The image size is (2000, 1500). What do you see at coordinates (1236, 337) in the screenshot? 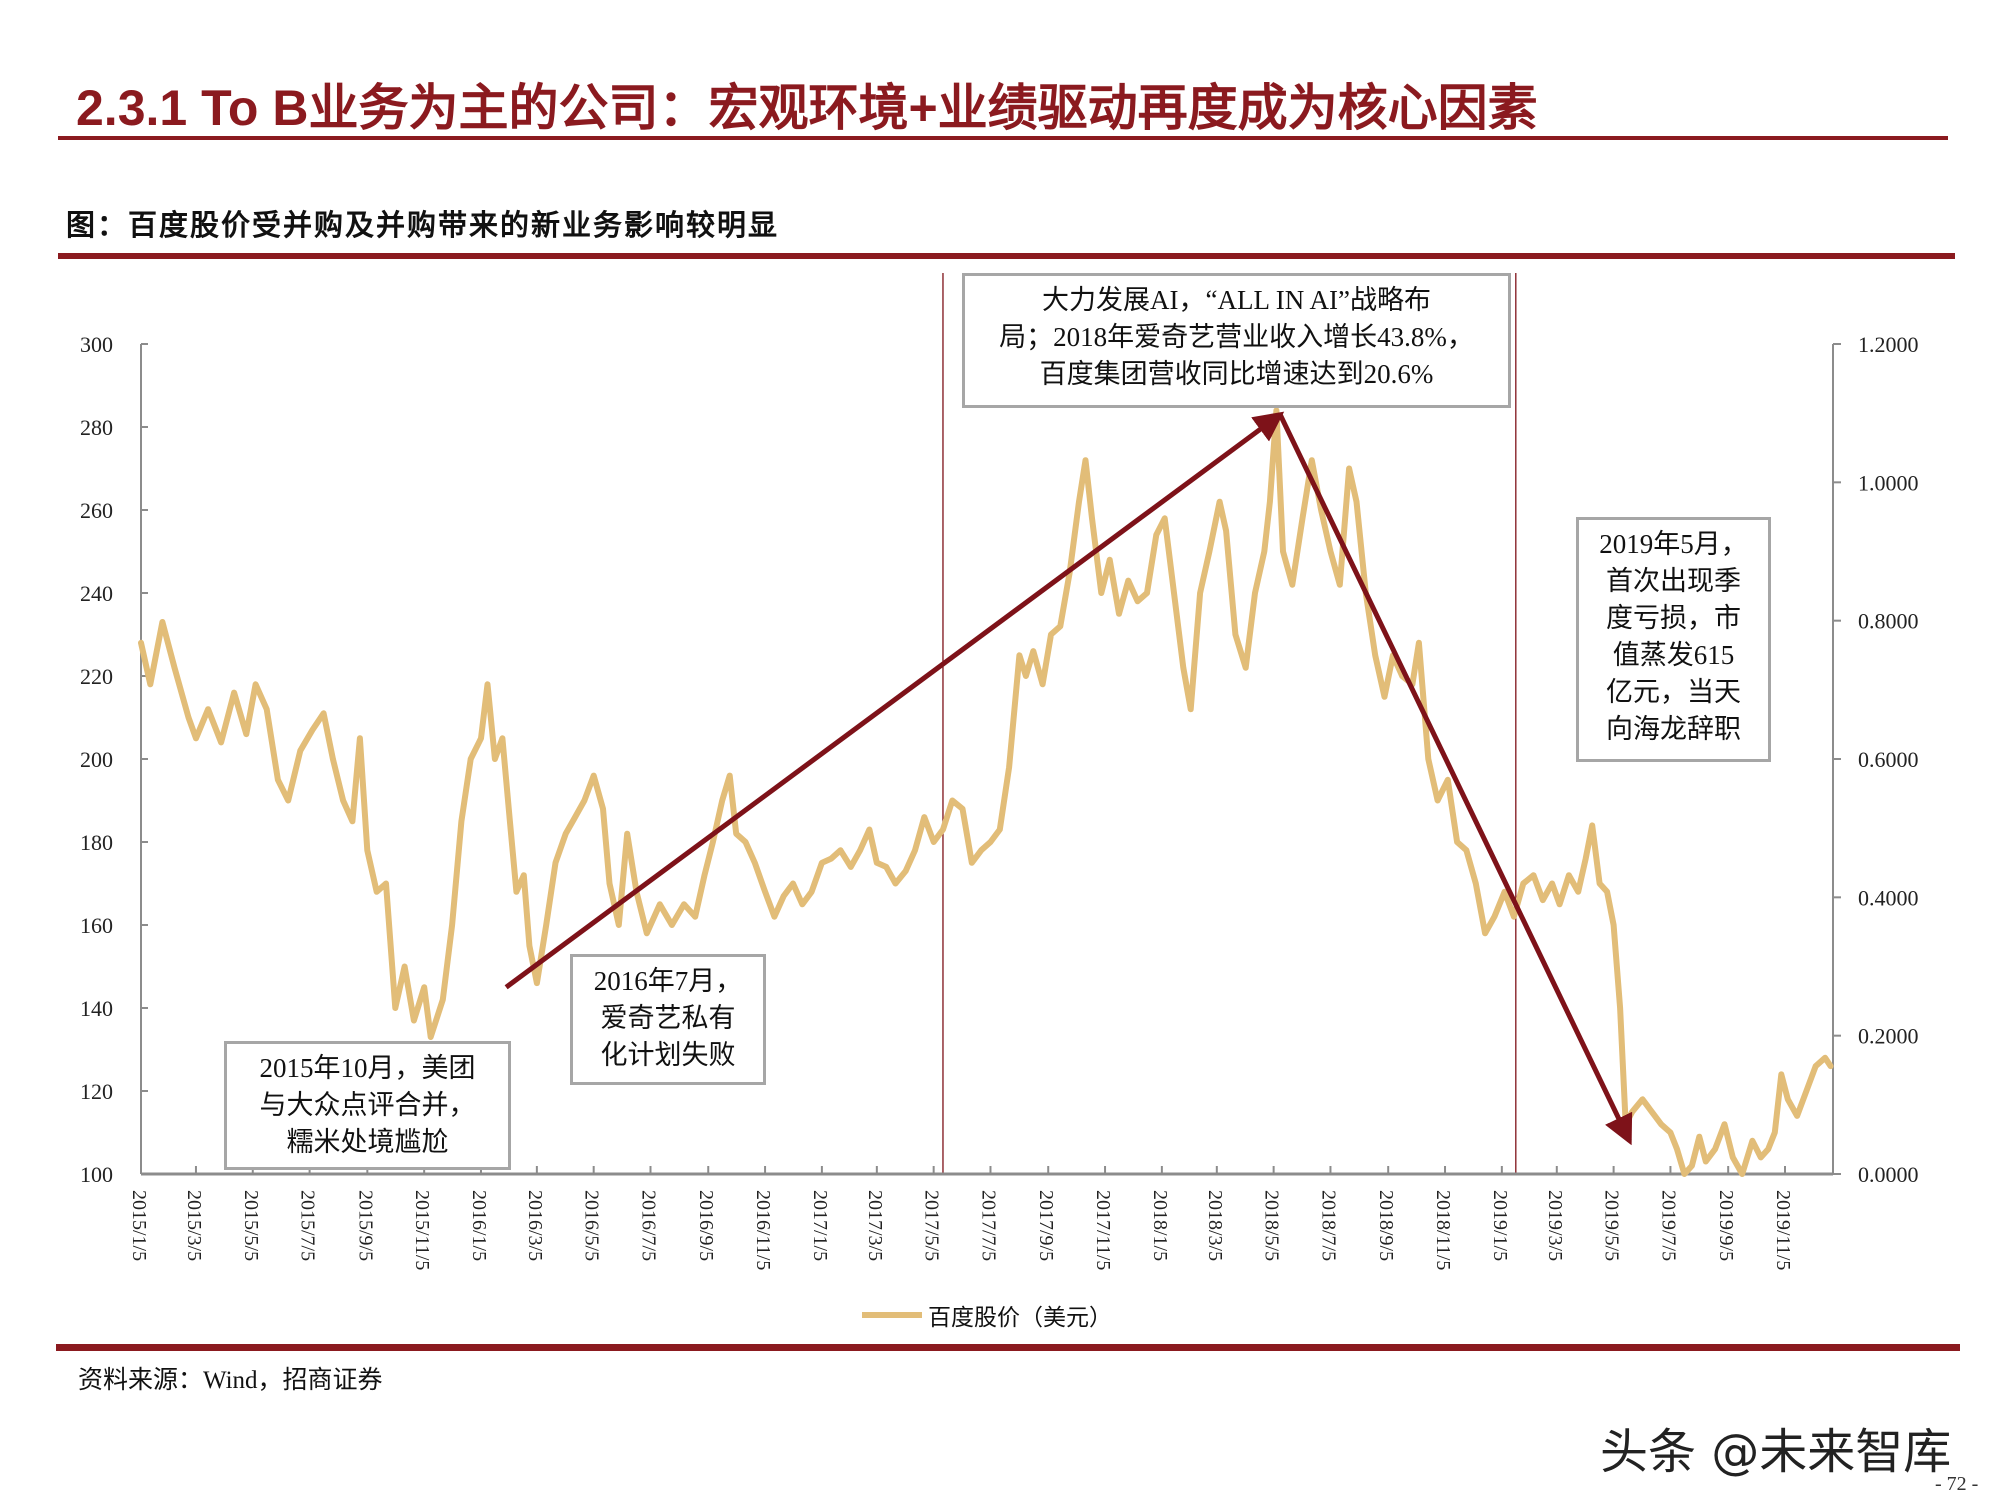
I see `annotation-line: 局；2018年爱奇艺营业收入增长43.8%，` at bounding box center [1236, 337].